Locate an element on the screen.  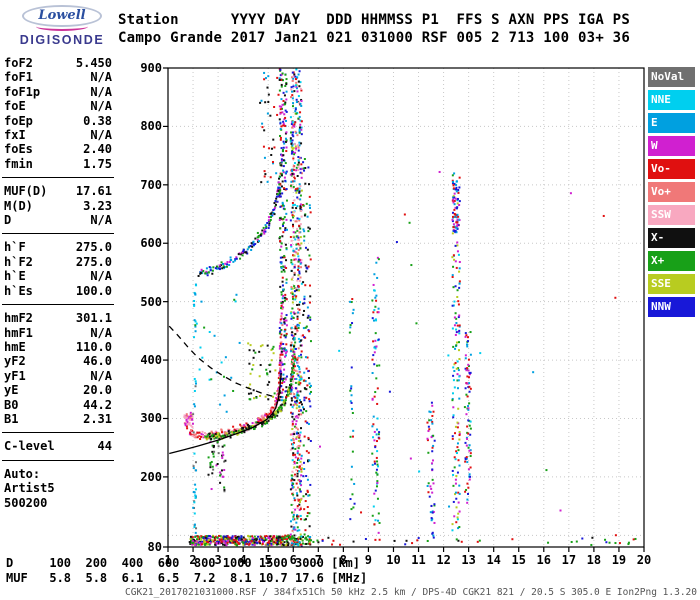
param-row: B0 44.2 is located at coordinates (58, 405).